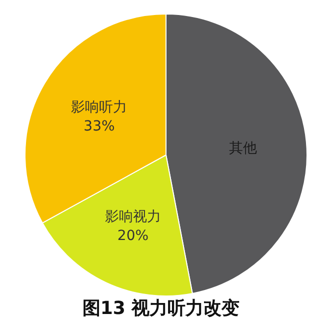  What do you see at coordinates (99, 108) in the screenshot?
I see `slice-label: 影响听力` at bounding box center [99, 108].